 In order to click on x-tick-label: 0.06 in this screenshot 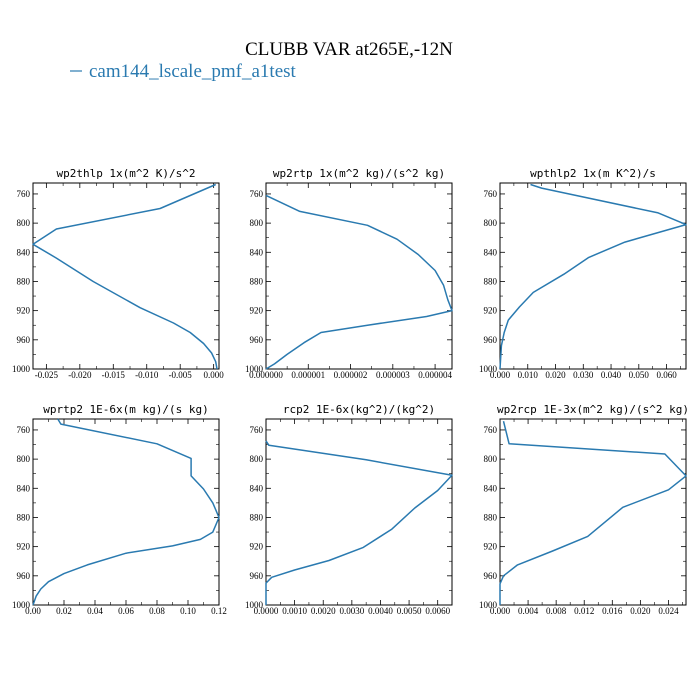, I will do `click(126, 611)`.